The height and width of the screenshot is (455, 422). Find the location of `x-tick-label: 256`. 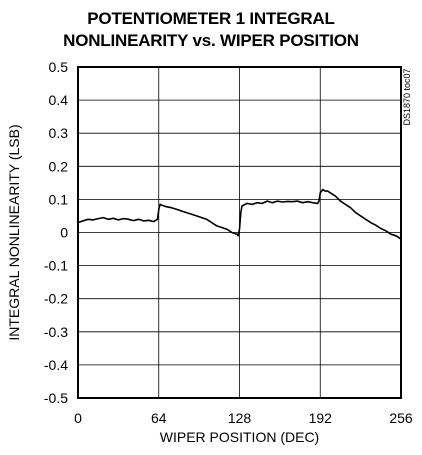

x-tick-label: 256 is located at coordinates (401, 418).